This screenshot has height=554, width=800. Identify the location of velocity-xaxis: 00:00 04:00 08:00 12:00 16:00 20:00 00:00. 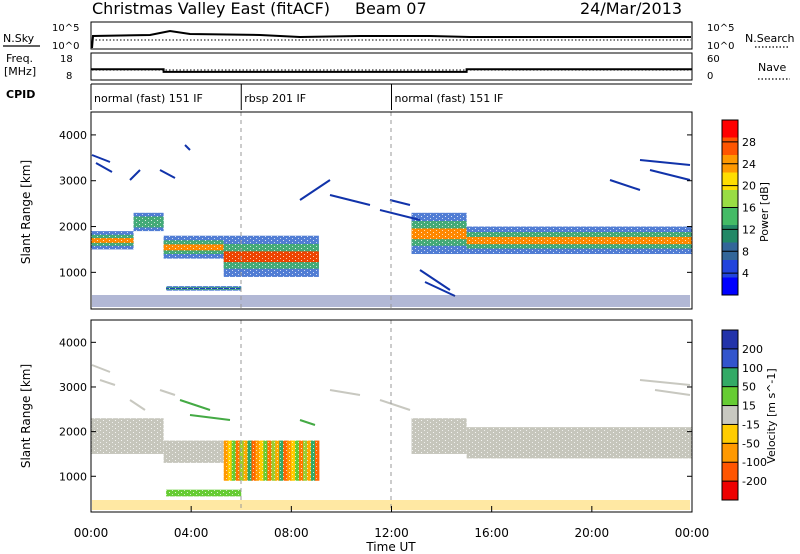
(391, 523).